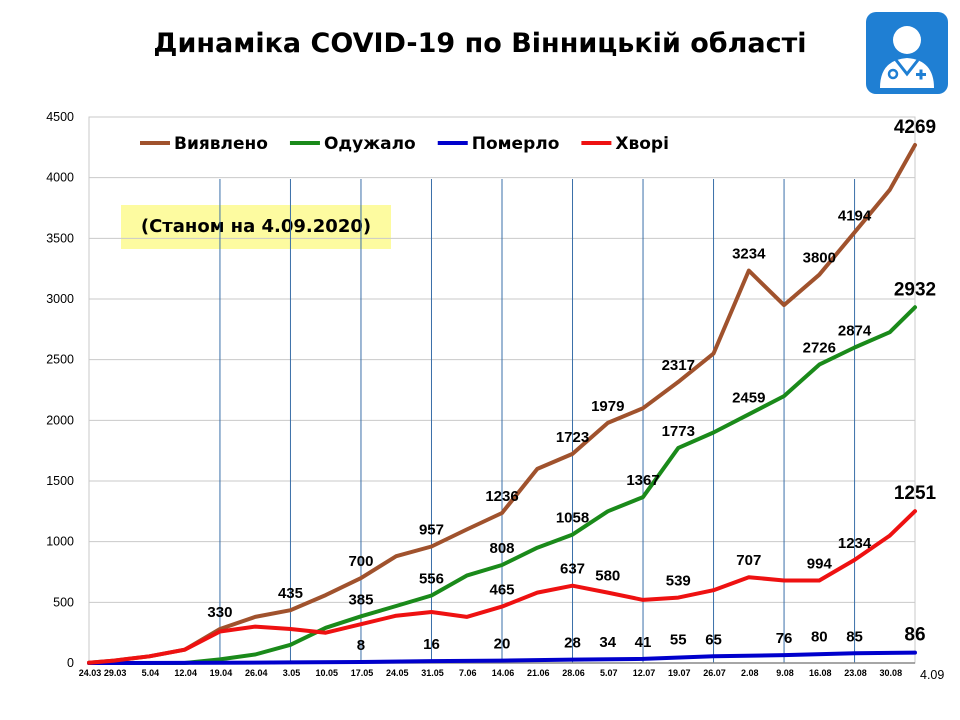 This screenshot has width=960, height=720. Describe the element at coordinates (607, 576) in the screenshot. I see `data-label: 580` at that location.